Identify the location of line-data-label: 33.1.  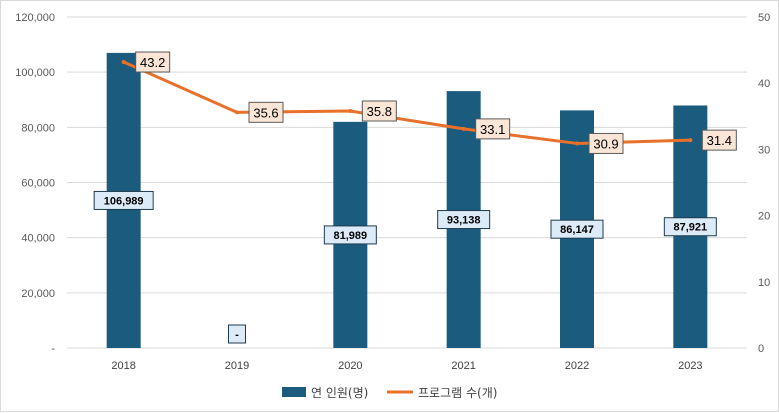
(492, 129).